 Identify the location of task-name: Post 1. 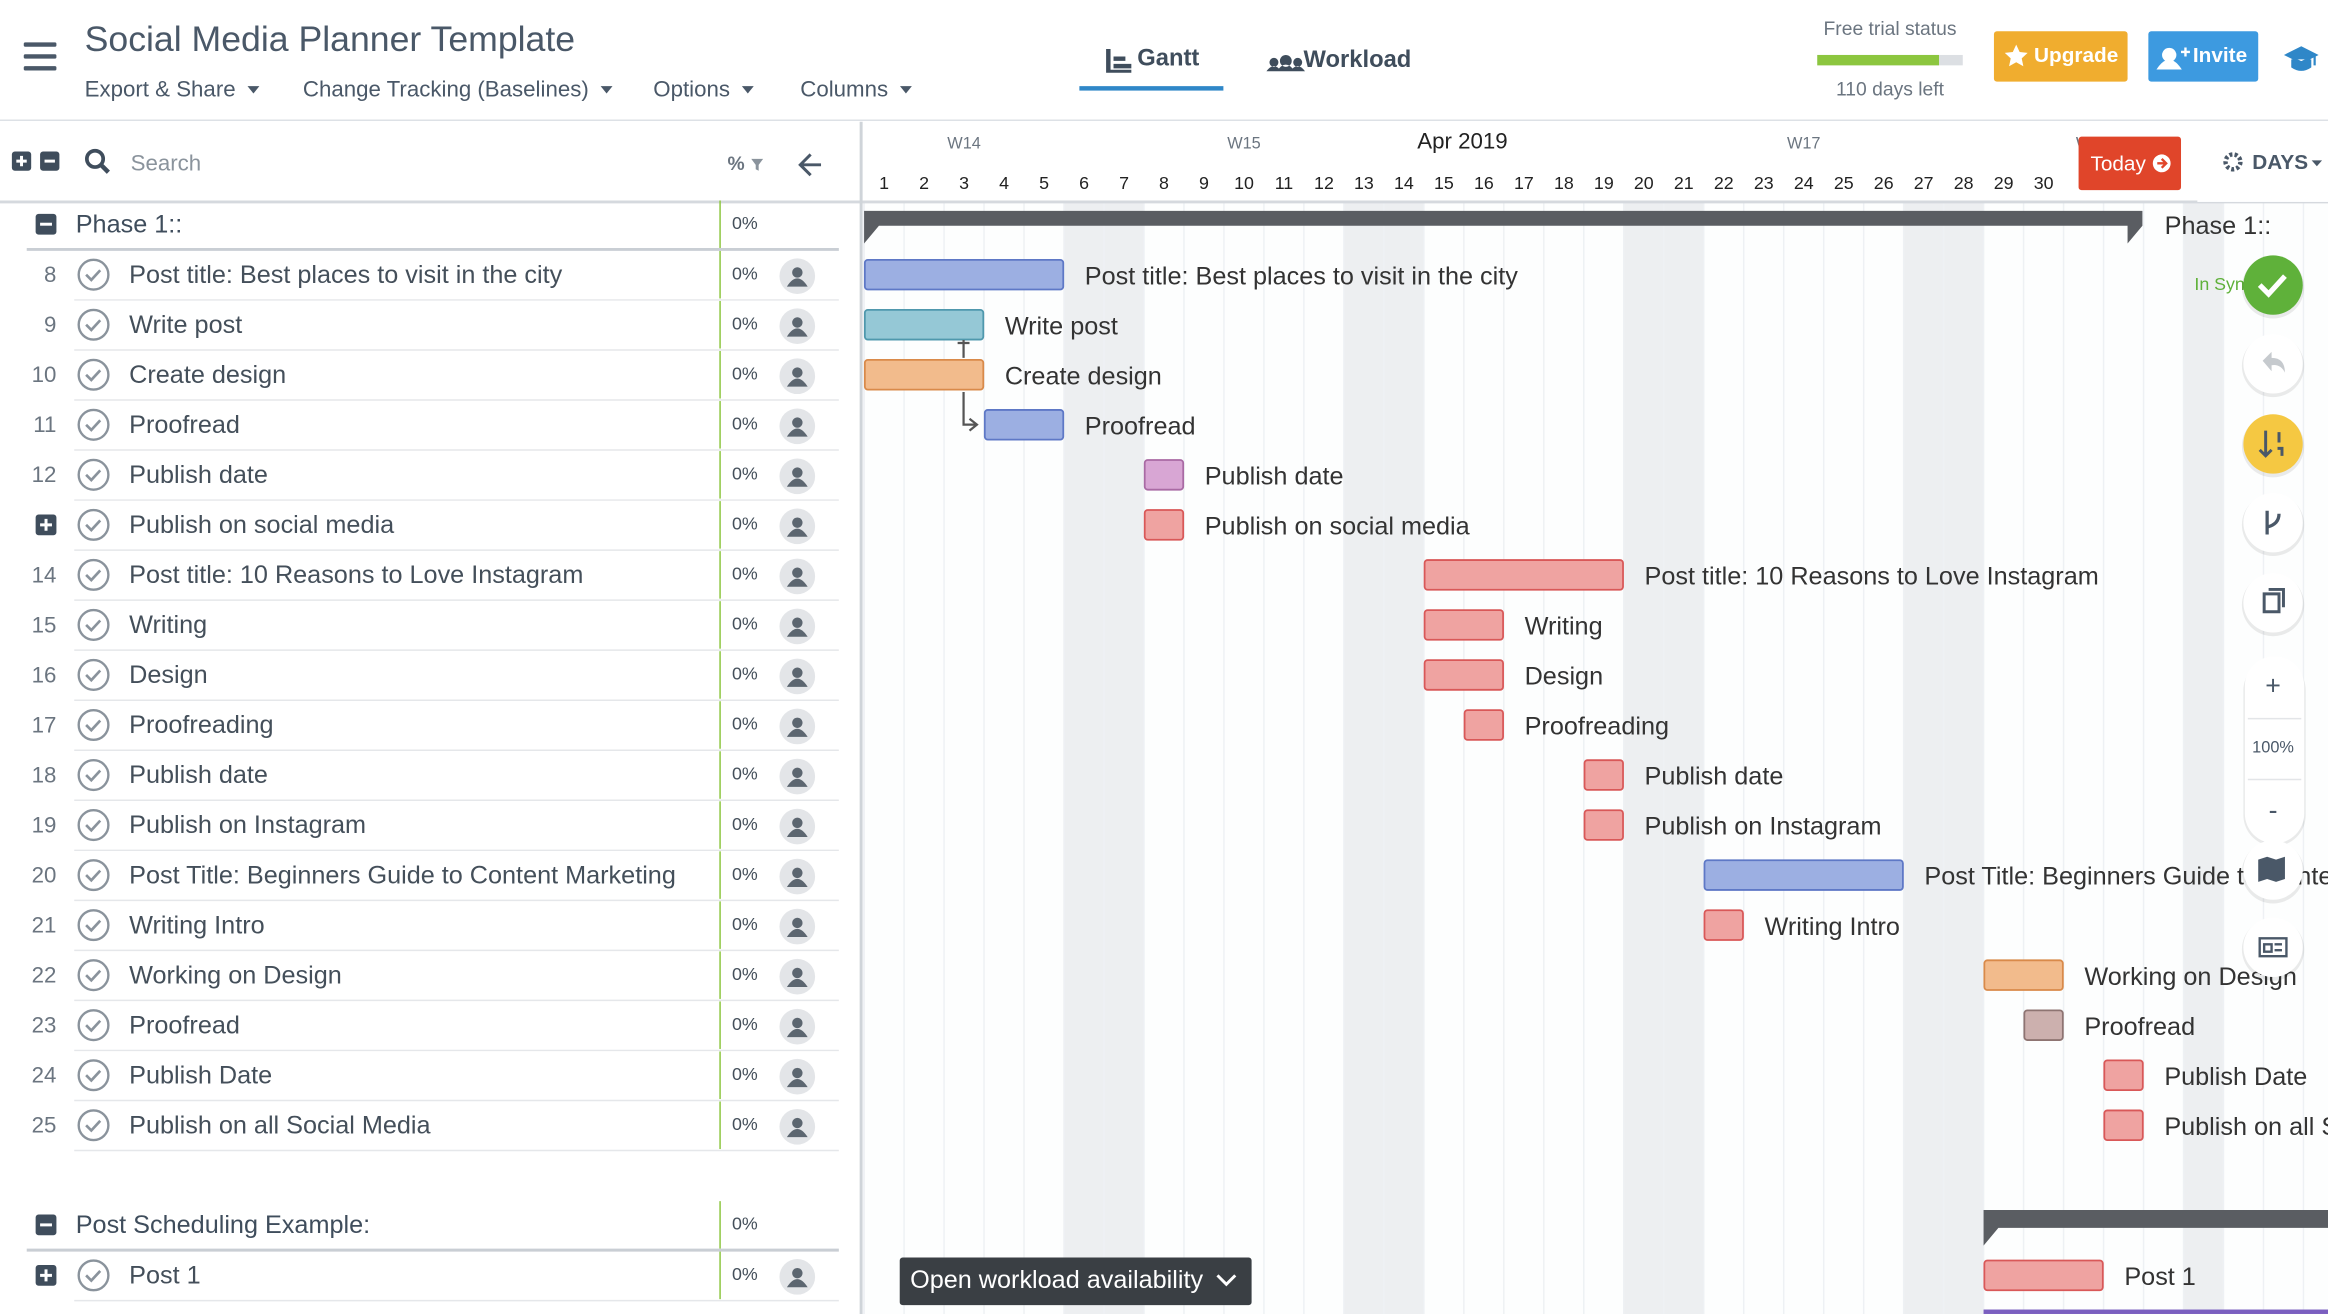
(165, 1276).